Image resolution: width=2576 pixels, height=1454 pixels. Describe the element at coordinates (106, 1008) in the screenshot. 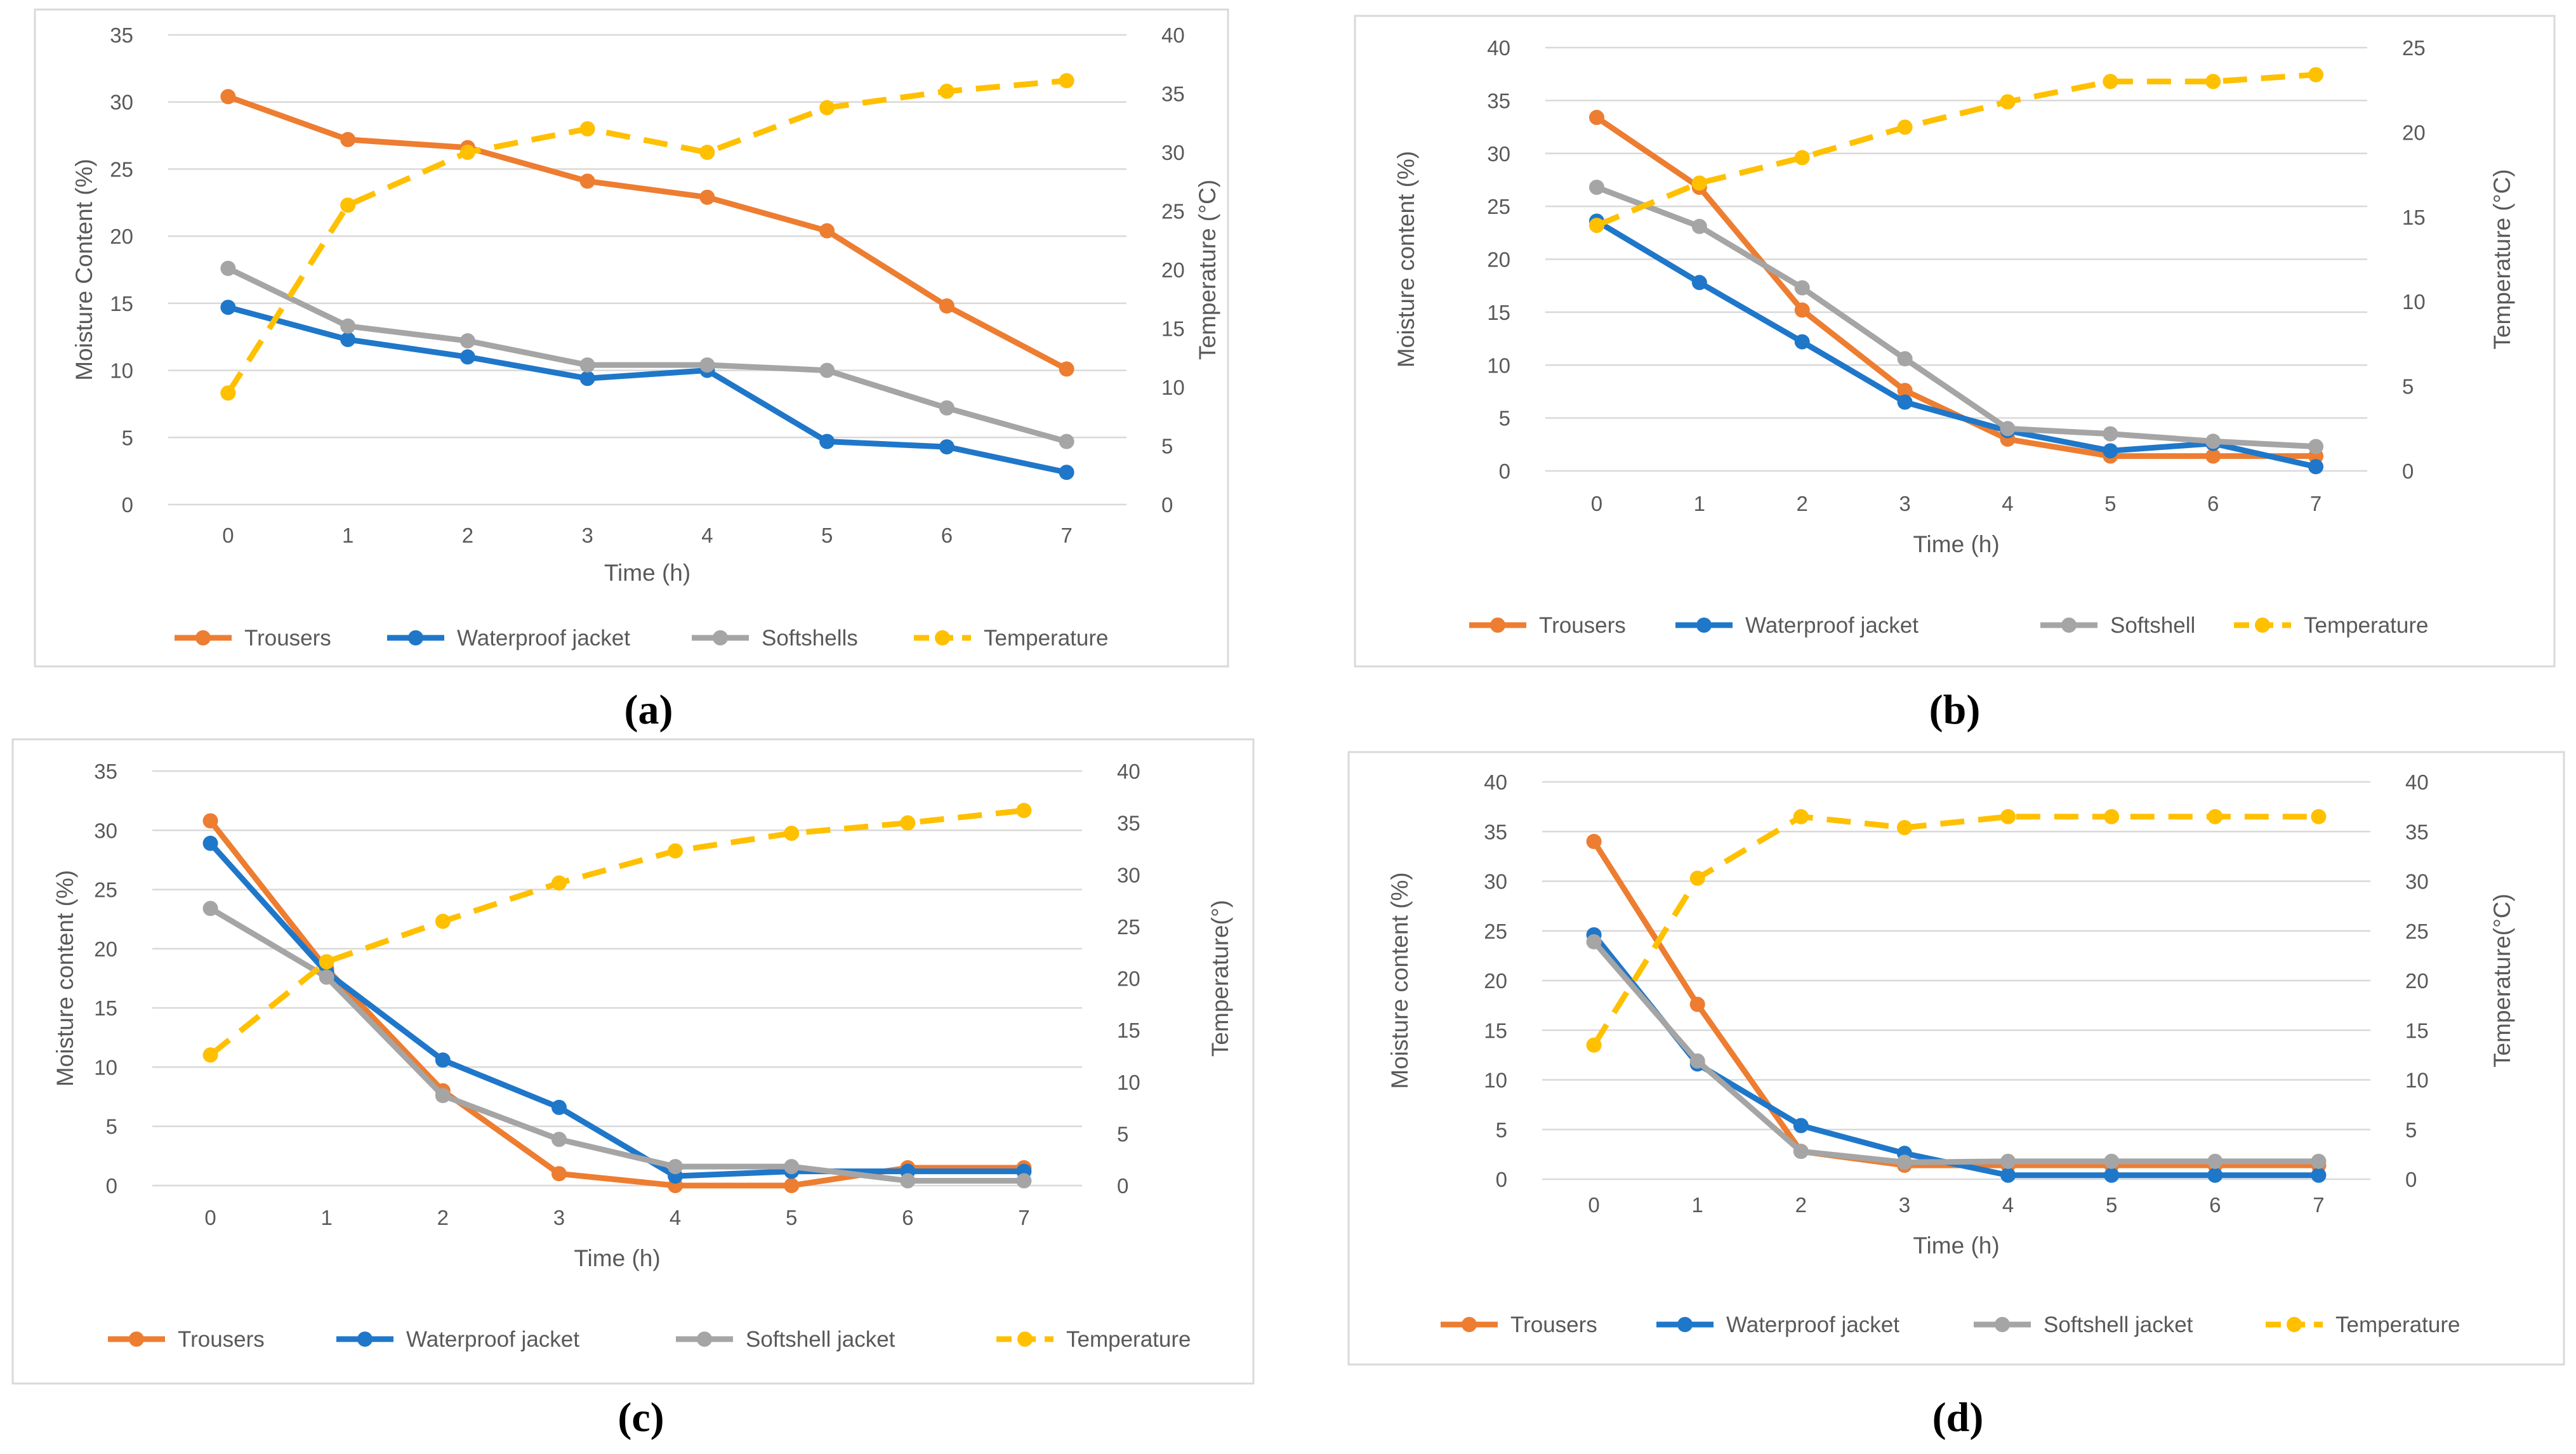

I see `panel-c-y-tick-label: 15` at that location.